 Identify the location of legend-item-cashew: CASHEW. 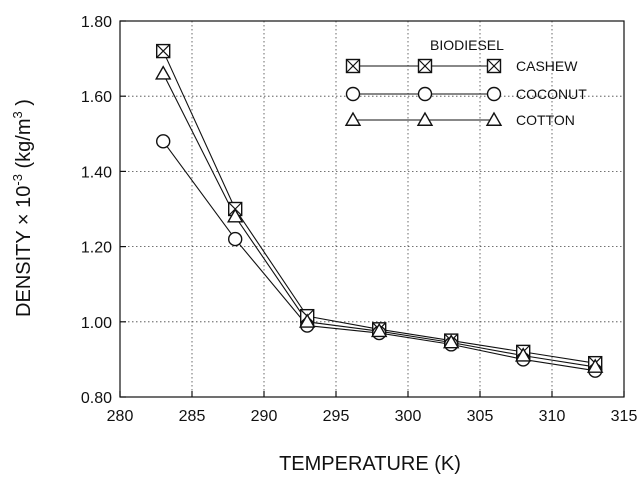
(461, 66).